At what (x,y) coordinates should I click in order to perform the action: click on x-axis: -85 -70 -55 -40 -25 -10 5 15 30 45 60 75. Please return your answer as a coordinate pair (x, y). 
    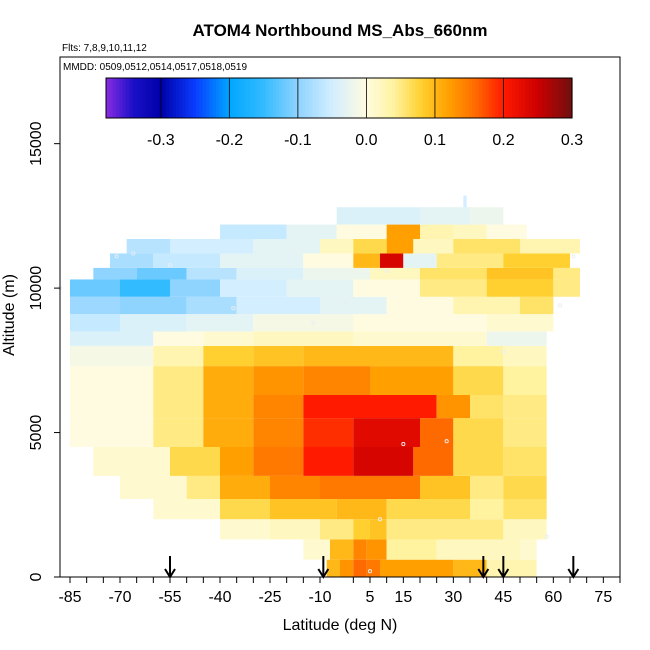
    Looking at the image, I should click on (339, 591).